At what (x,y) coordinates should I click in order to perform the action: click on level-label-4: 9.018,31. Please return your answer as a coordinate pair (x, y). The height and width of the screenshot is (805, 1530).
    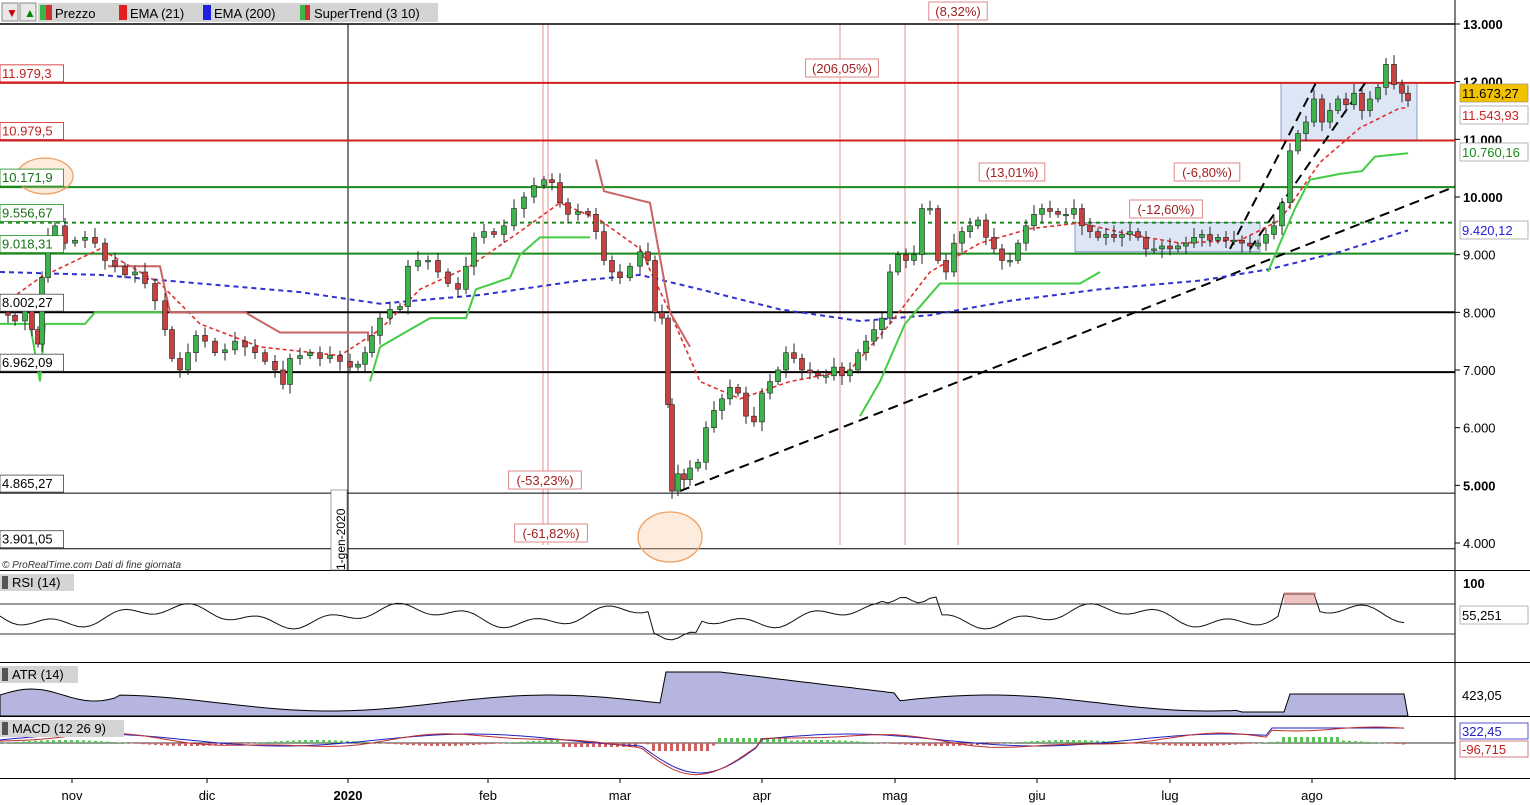
    Looking at the image, I should click on (27, 244).